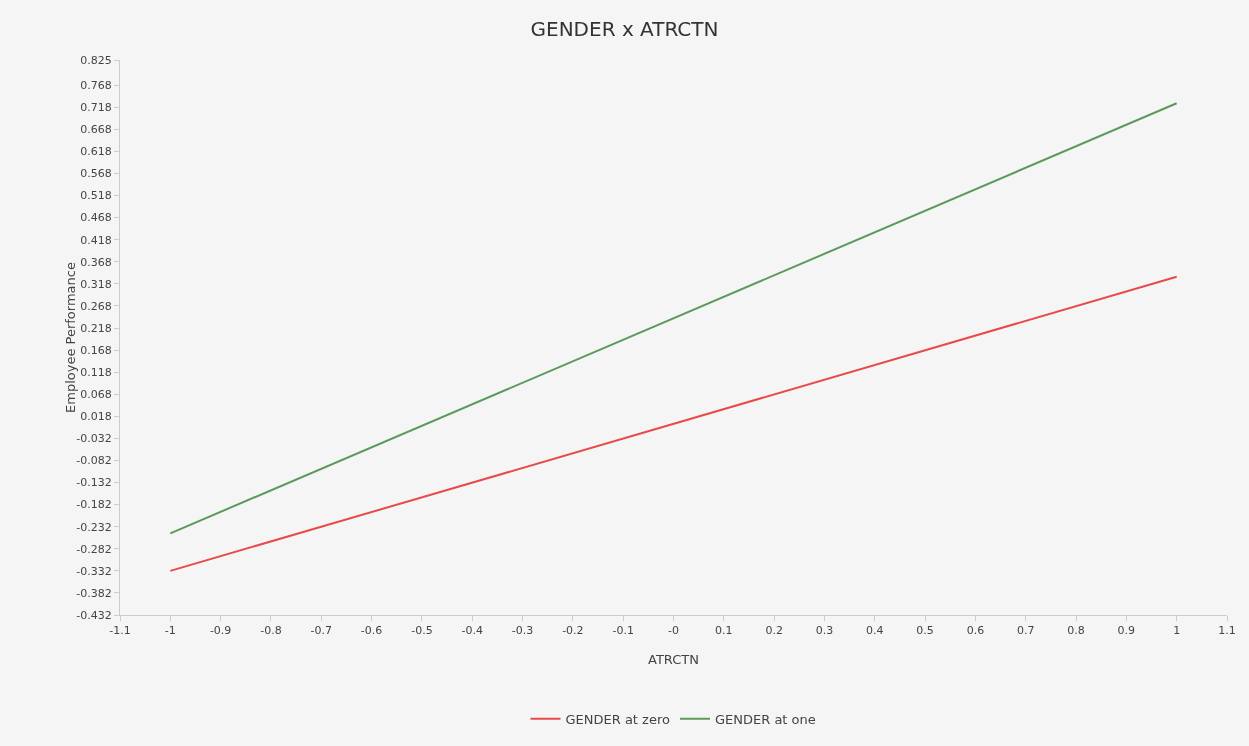 This screenshot has height=746, width=1249. I want to click on x-tick-label: 0.8, so click(1076, 631).